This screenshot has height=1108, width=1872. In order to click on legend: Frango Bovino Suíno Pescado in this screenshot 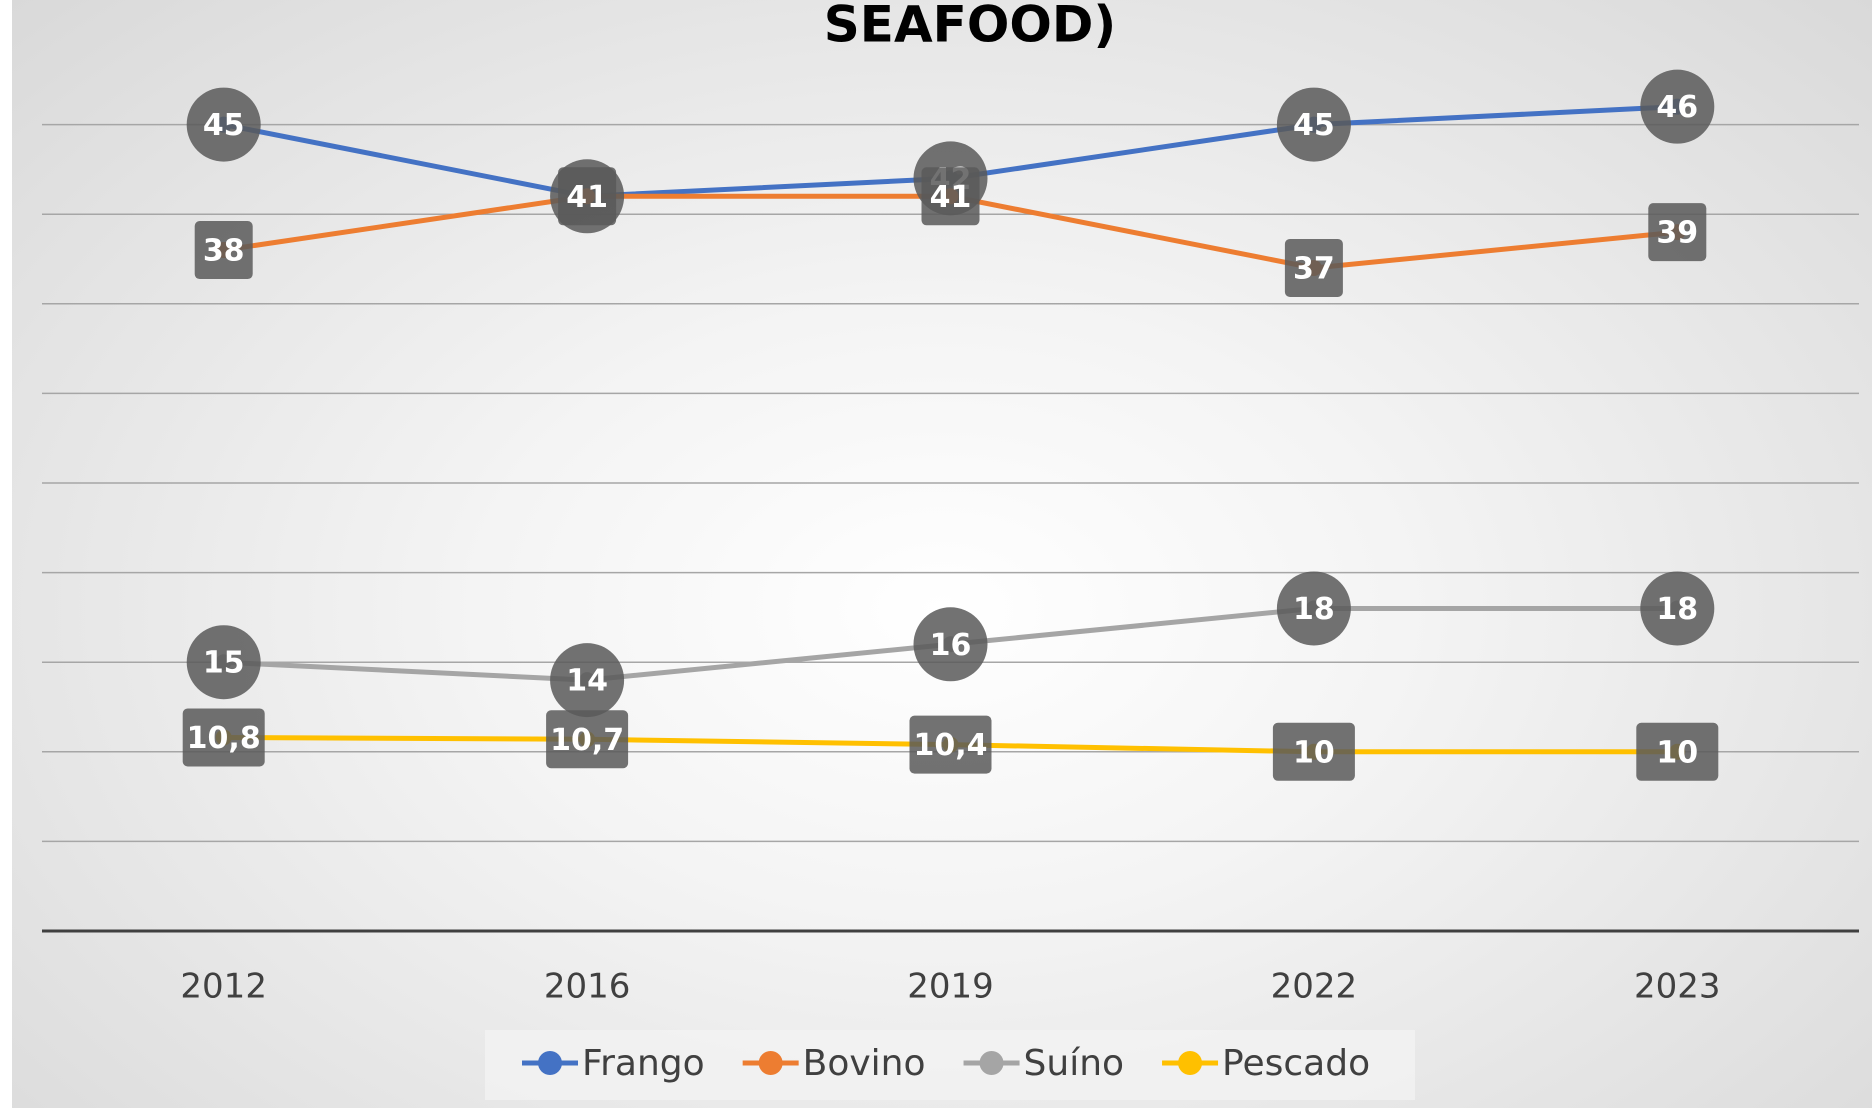, I will do `click(950, 1065)`.